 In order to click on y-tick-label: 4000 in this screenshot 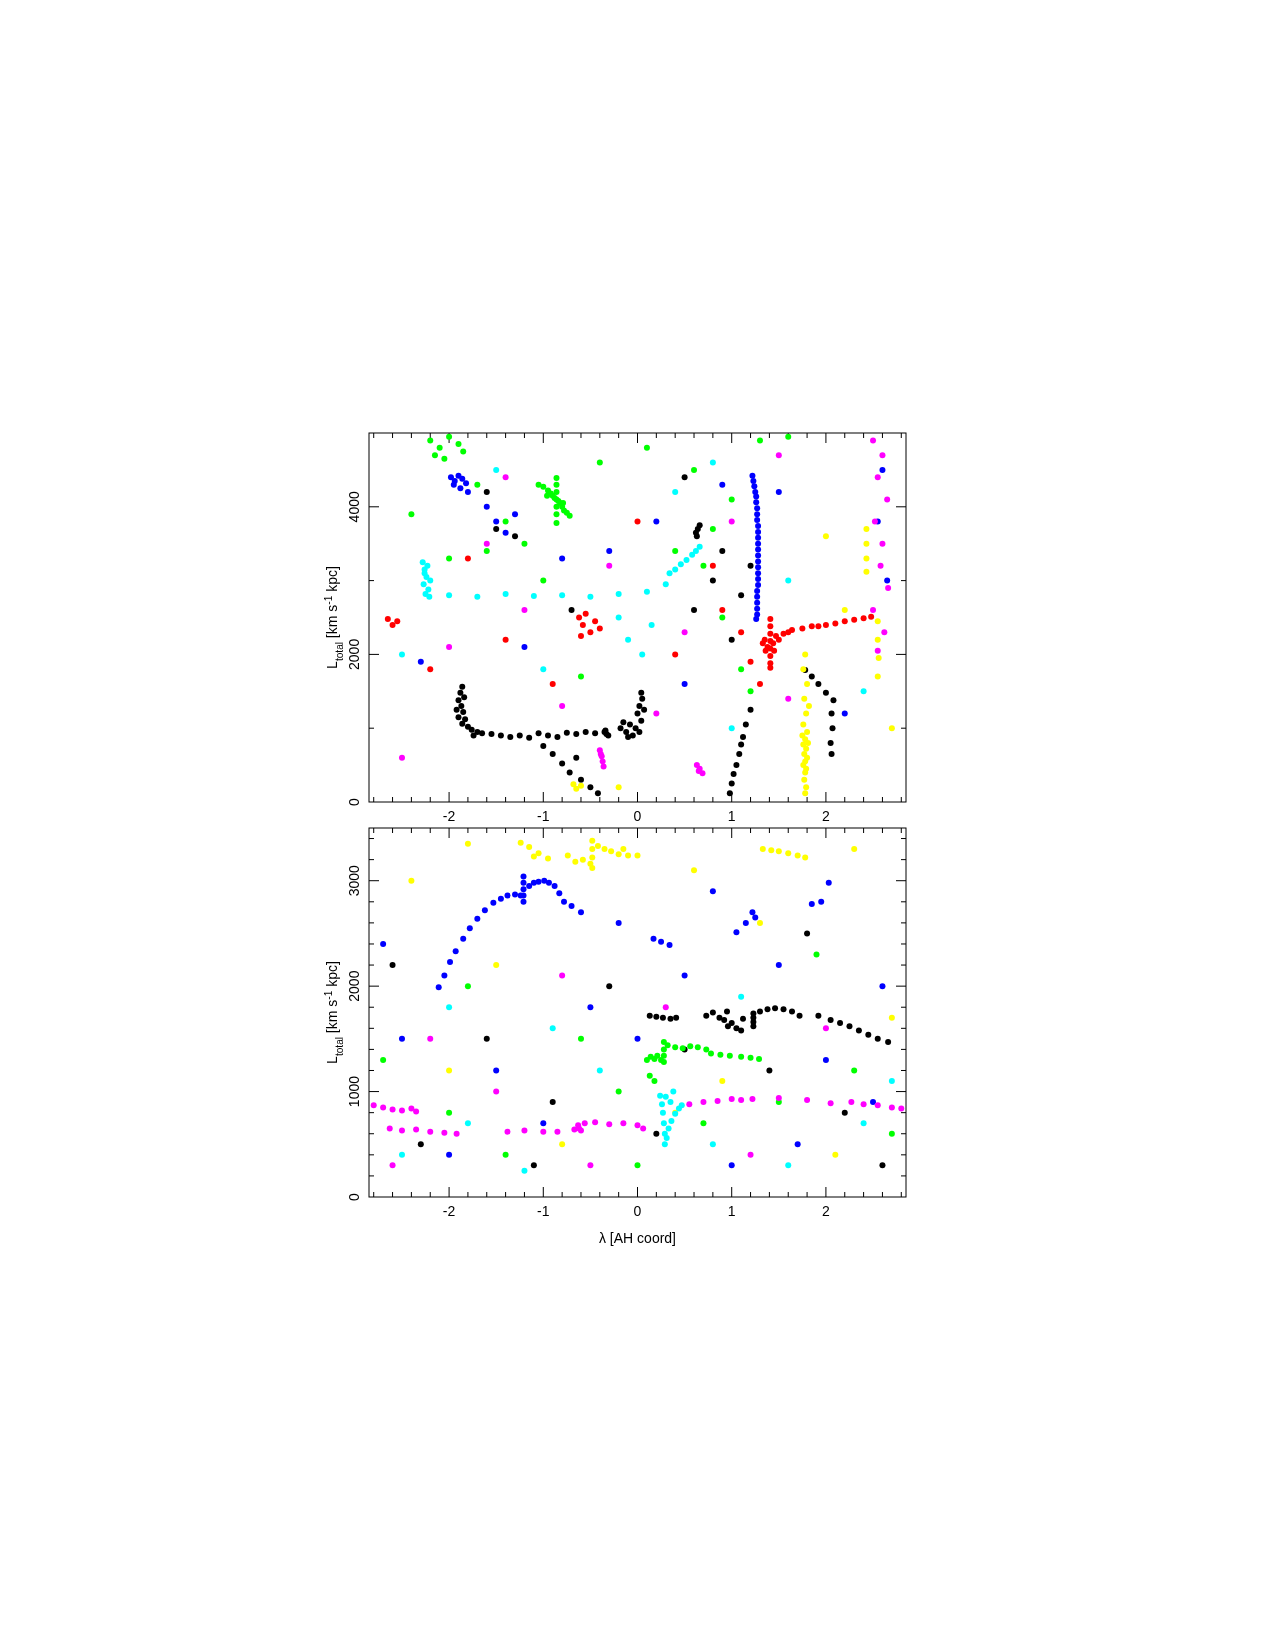, I will do `click(354, 507)`.